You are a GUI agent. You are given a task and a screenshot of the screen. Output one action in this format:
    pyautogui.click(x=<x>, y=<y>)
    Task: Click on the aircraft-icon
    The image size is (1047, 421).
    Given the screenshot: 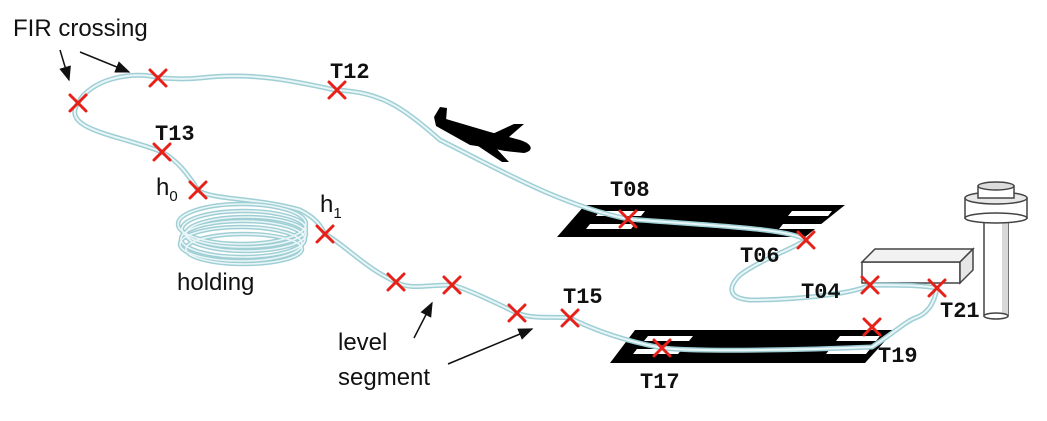 What is the action you would take?
    pyautogui.click(x=482, y=134)
    